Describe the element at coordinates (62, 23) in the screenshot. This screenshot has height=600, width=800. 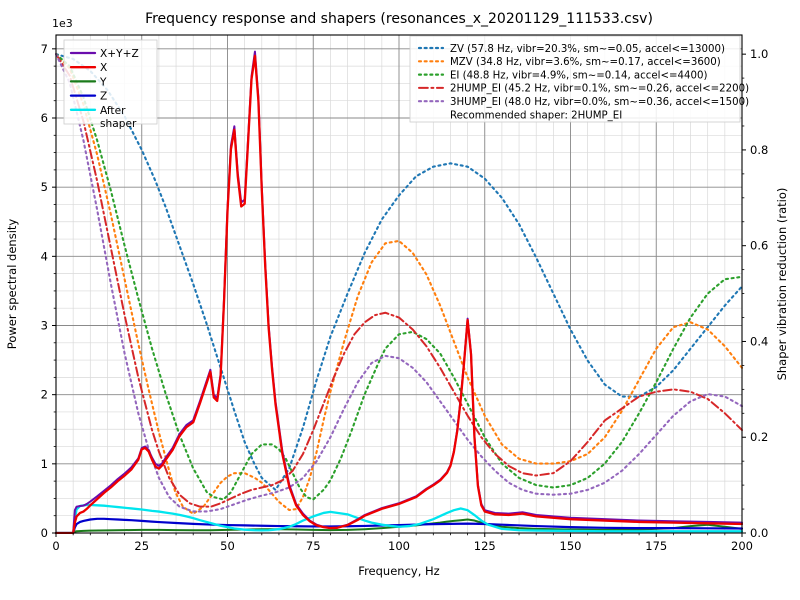
I see `y-axis-offset-label: 1e3` at that location.